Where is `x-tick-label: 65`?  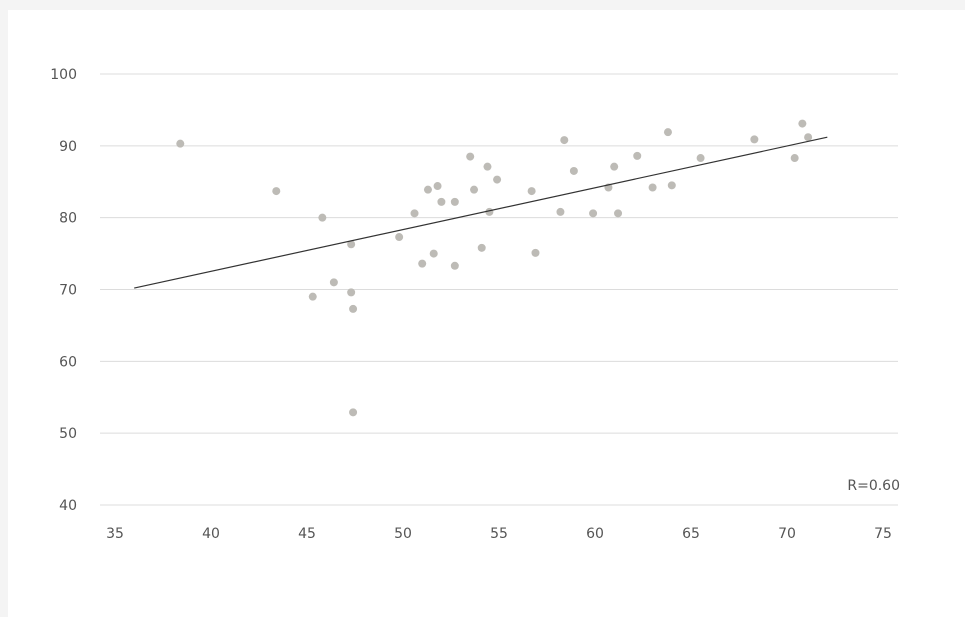
x-tick-label: 65 is located at coordinates (691, 534).